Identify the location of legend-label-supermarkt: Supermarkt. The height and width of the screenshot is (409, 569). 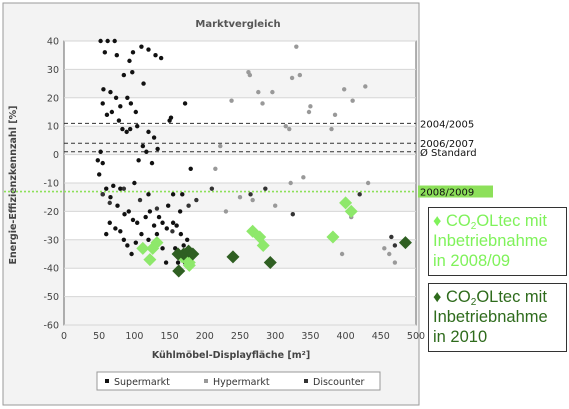
(142, 382).